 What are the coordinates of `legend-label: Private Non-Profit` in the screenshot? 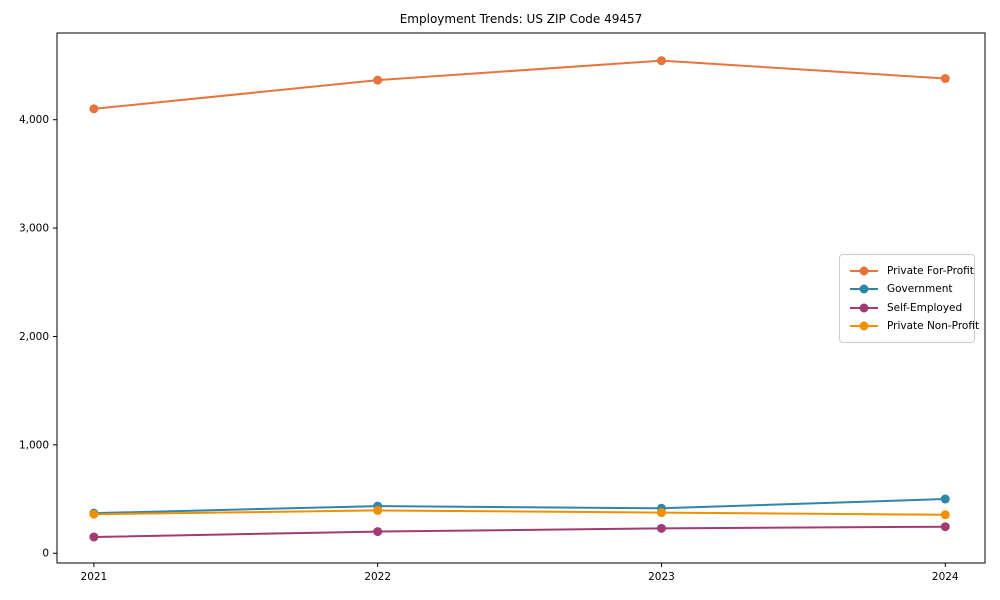 It's located at (933, 325).